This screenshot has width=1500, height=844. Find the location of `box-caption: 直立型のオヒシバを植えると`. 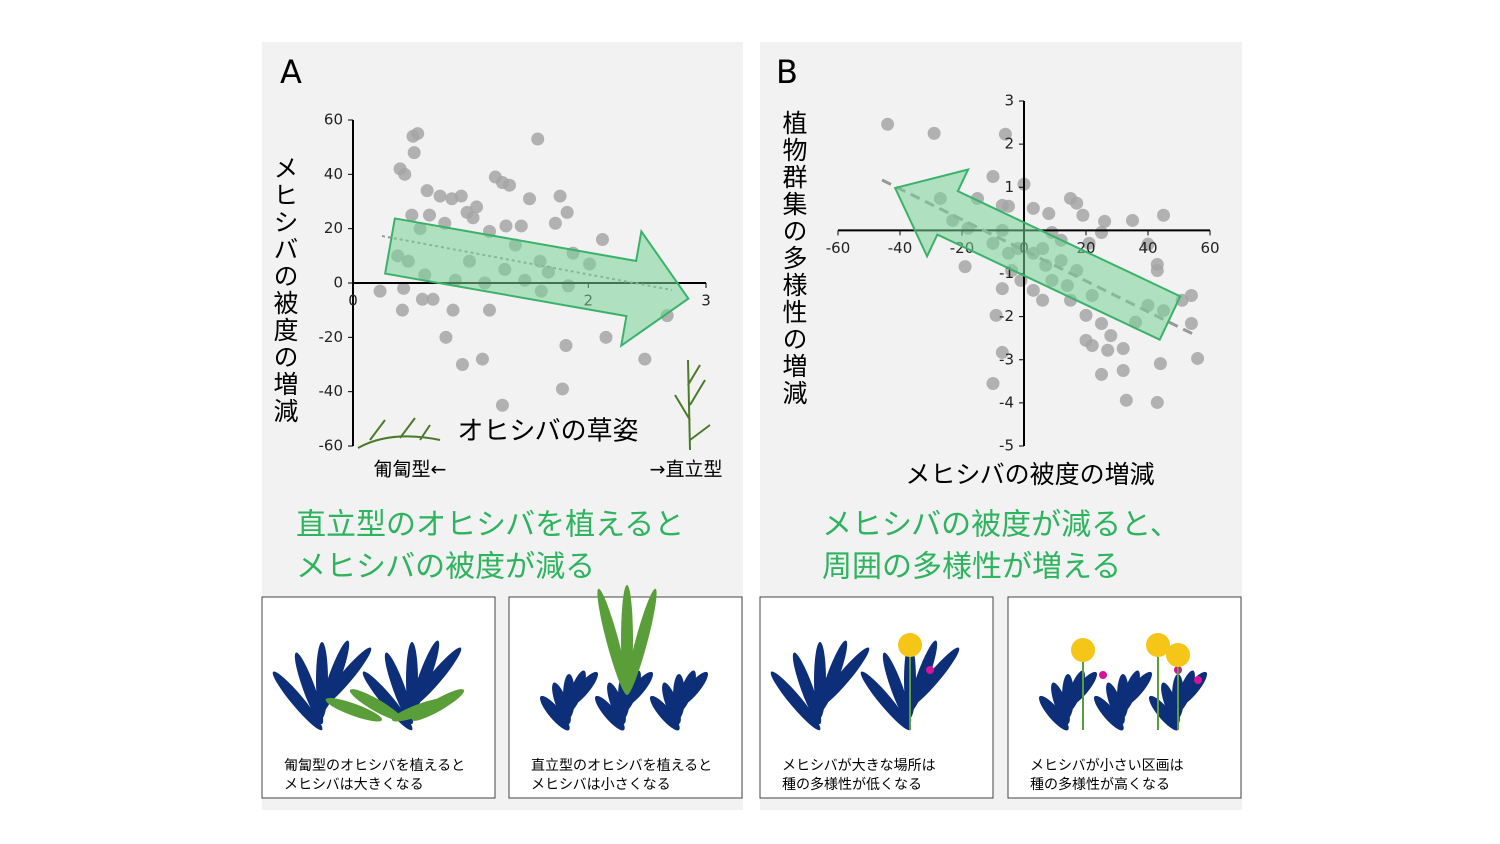

box-caption: 直立型のオヒシバを植えると is located at coordinates (621, 765).